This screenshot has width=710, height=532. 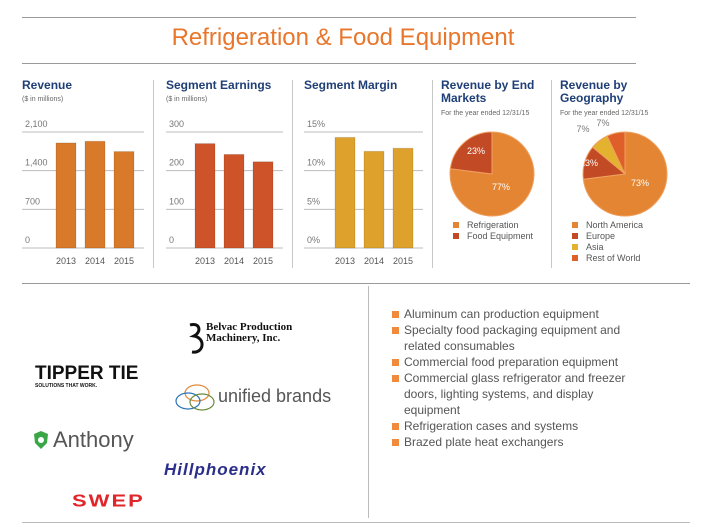 What do you see at coordinates (594, 91) in the screenshot?
I see `geography-title: Revenue by Geography` at bounding box center [594, 91].